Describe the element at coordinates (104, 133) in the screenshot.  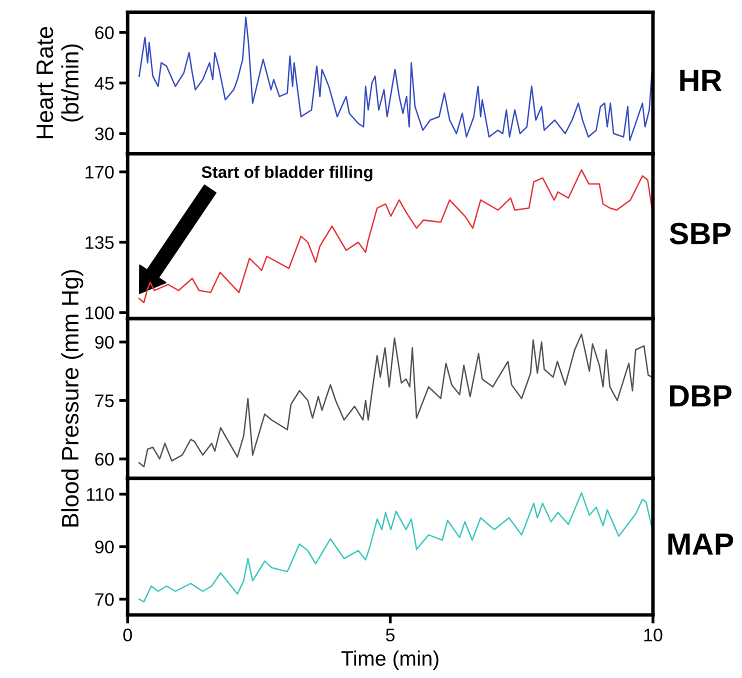
I see `y-tick-label: 30` at that location.